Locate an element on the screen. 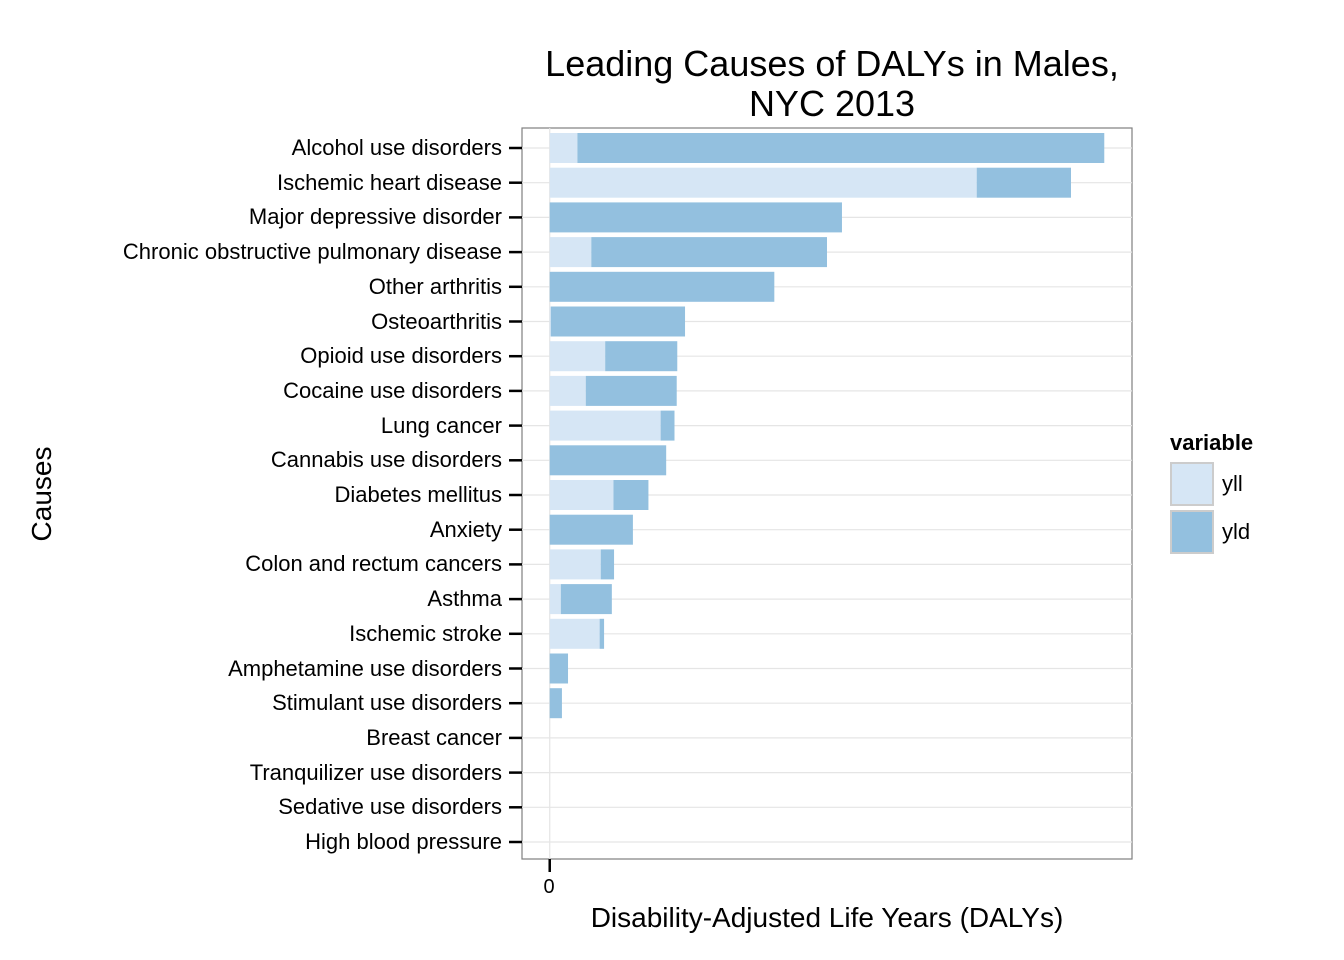 This screenshot has width=1344, height=960. legend: variable yll yld is located at coordinates (1211, 493).